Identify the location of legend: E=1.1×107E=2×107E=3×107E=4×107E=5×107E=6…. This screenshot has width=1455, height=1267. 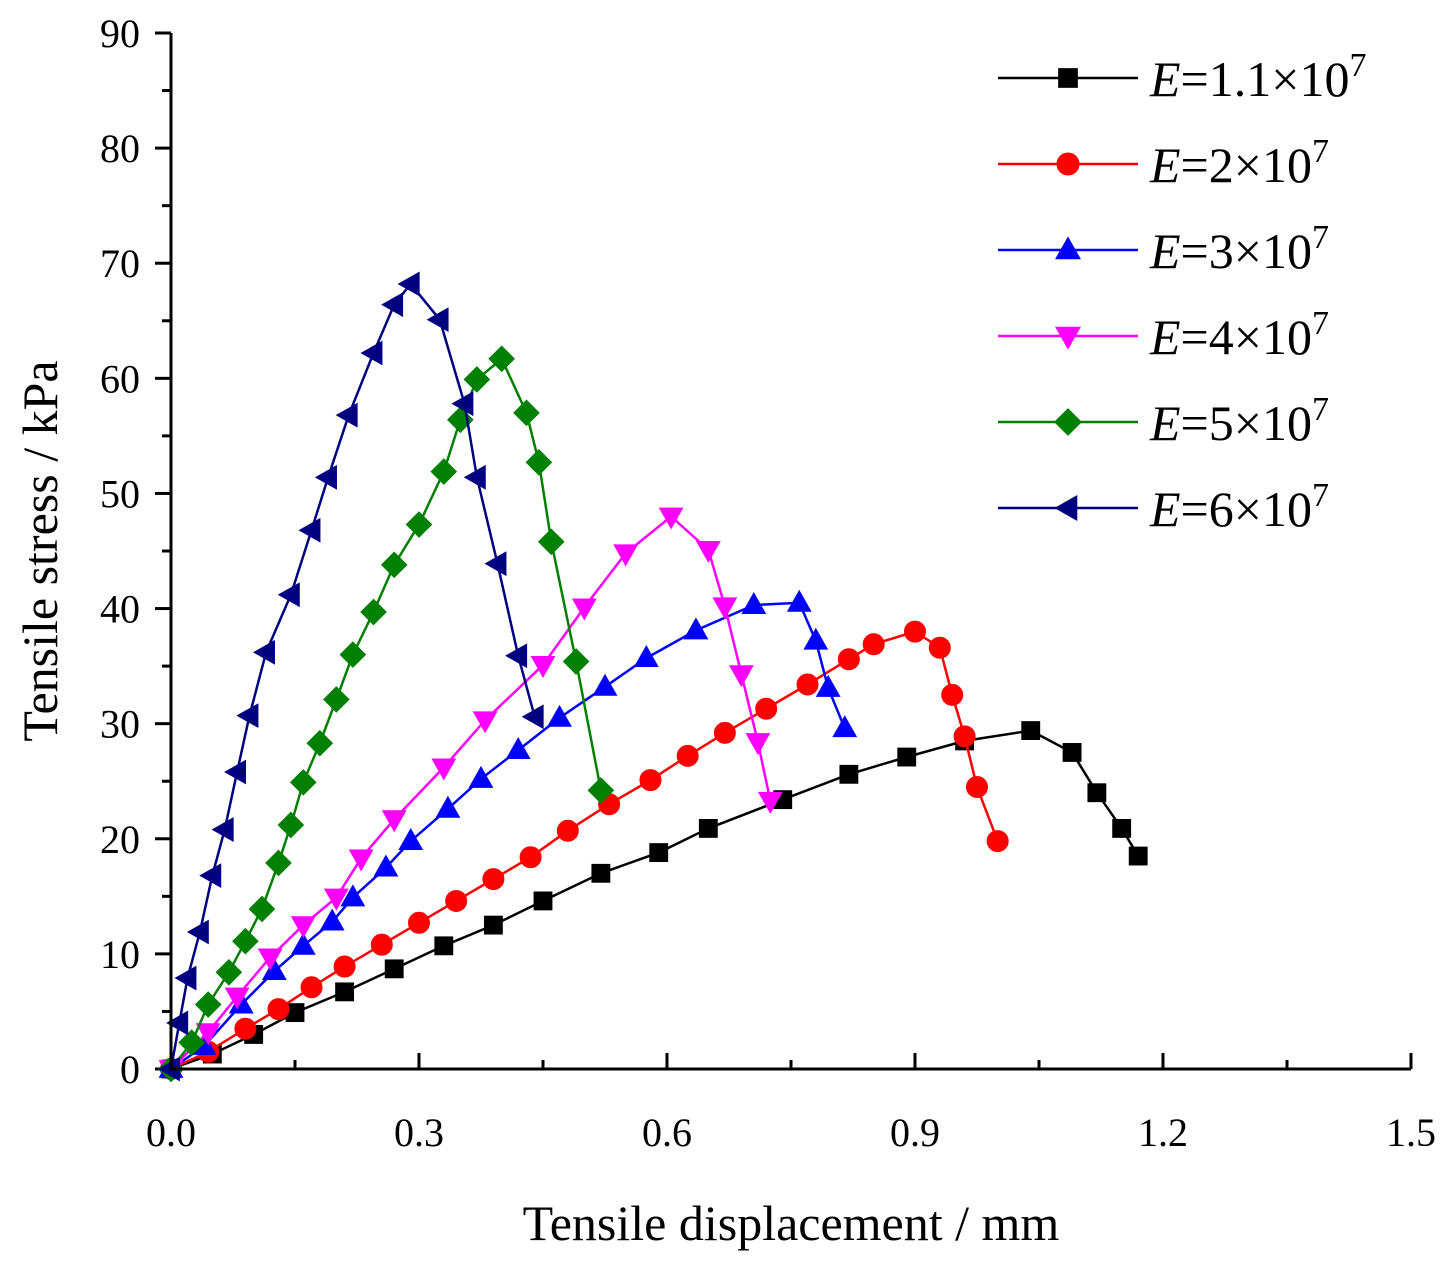
(1182, 292).